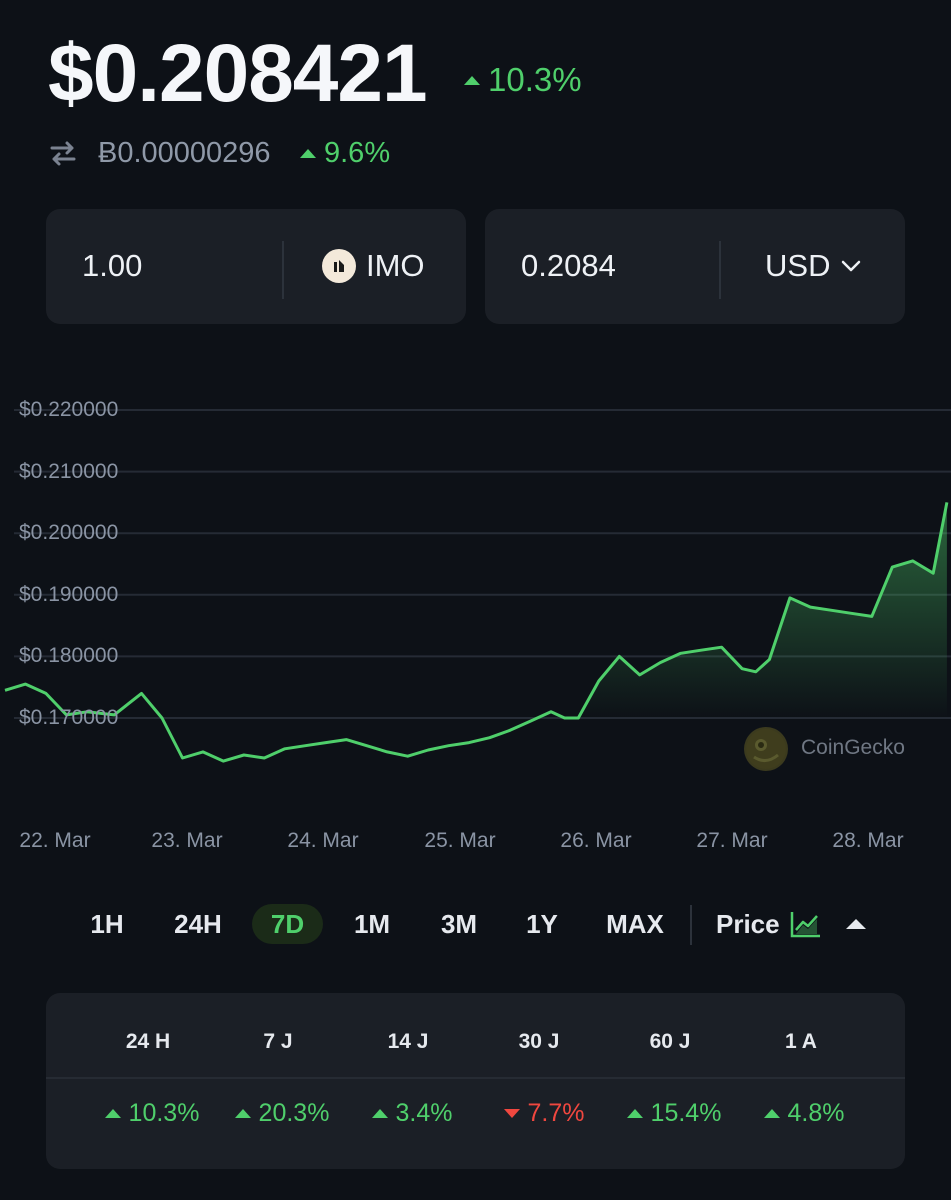 The width and height of the screenshot is (951, 1200). I want to click on perf-header-7d: 7 J, so click(278, 1041).